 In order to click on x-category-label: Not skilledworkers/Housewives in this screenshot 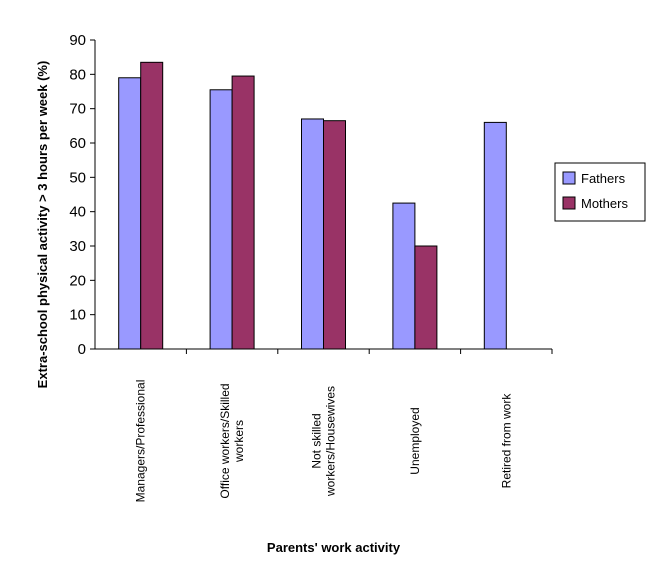, I will do `click(324, 441)`.